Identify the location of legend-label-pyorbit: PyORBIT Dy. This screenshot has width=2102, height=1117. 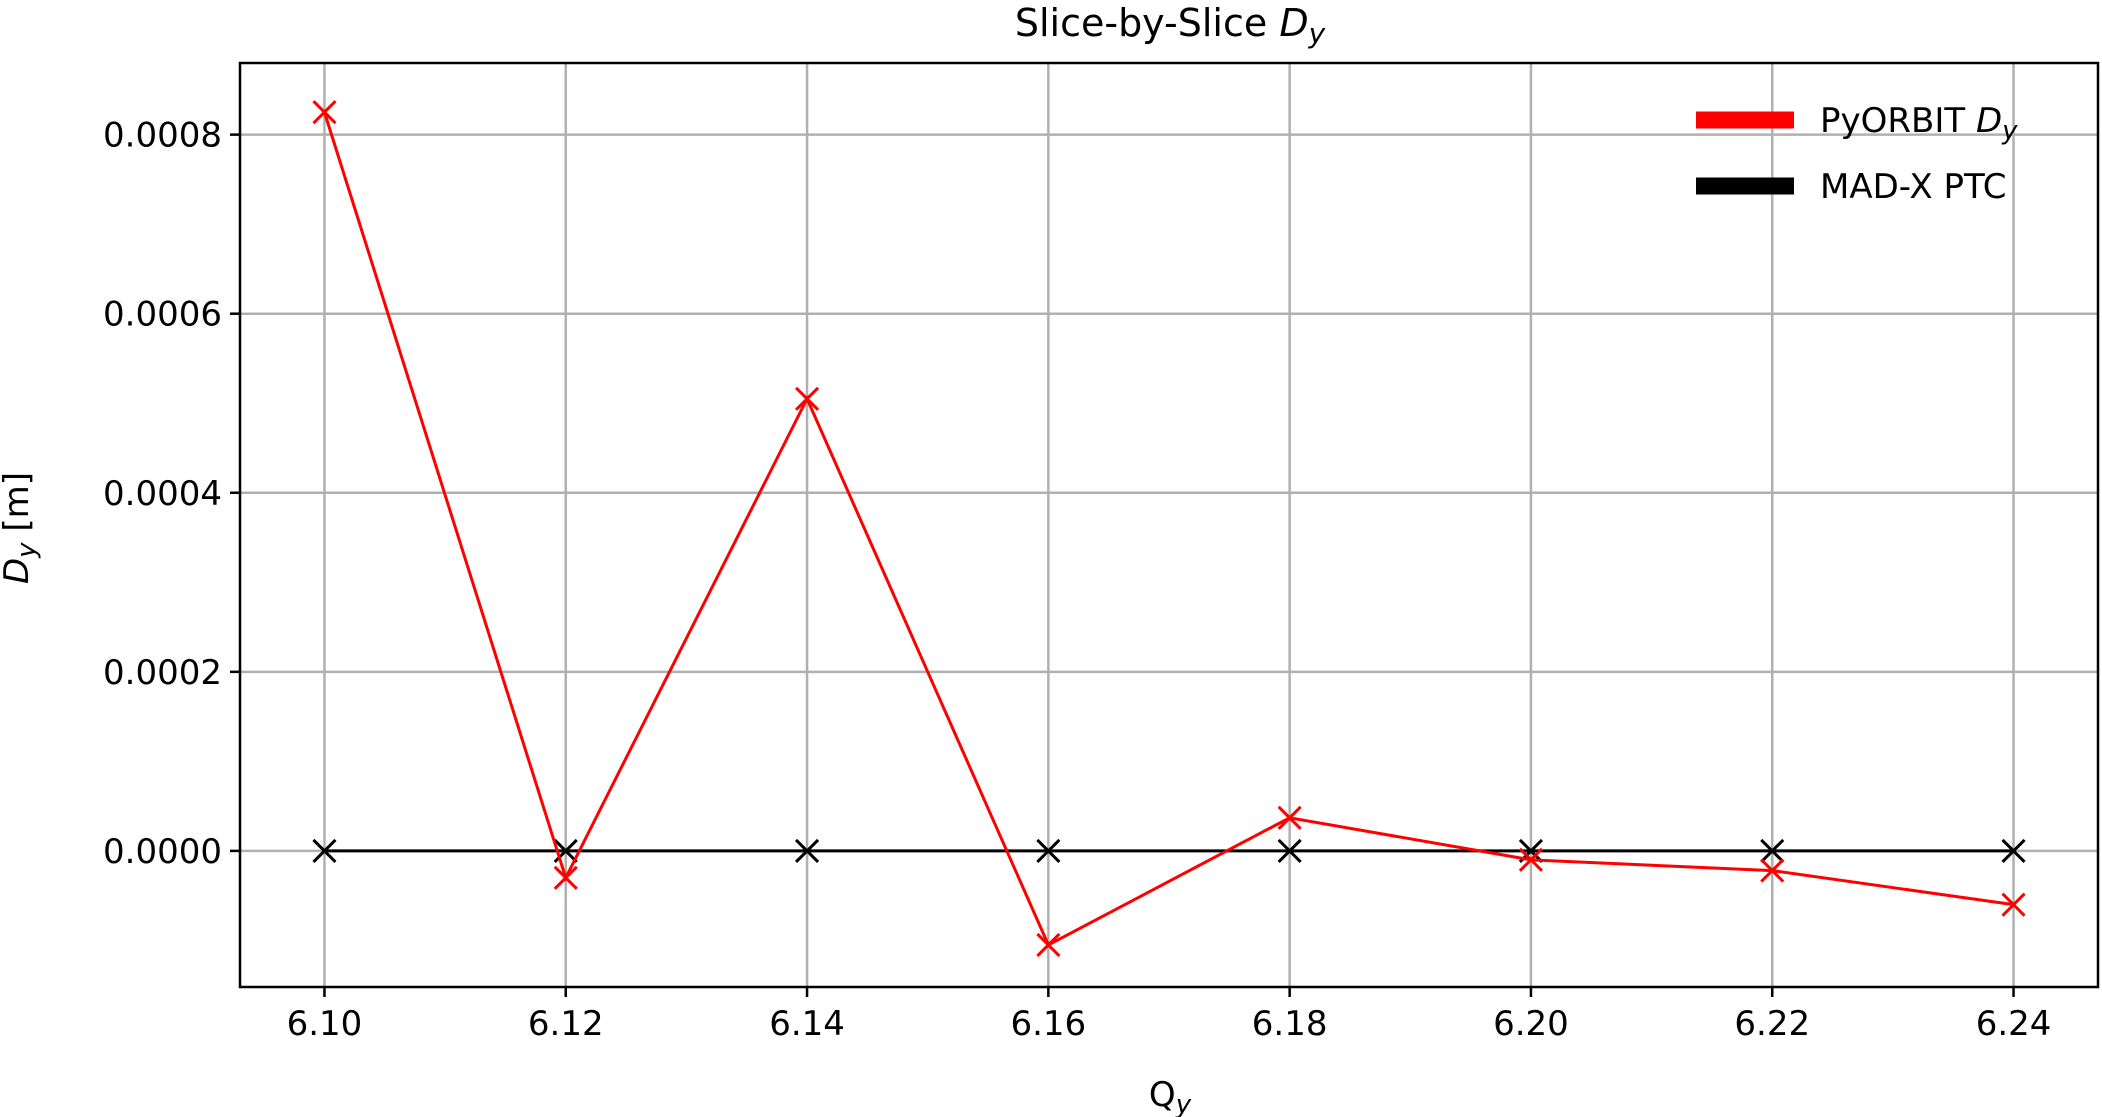
(1919, 123).